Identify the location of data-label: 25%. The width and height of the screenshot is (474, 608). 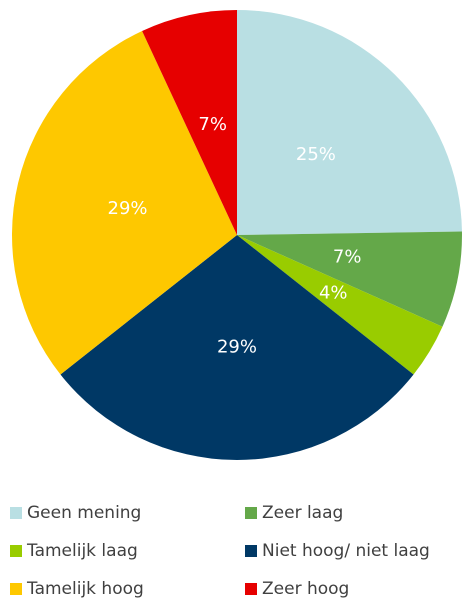
(316, 154).